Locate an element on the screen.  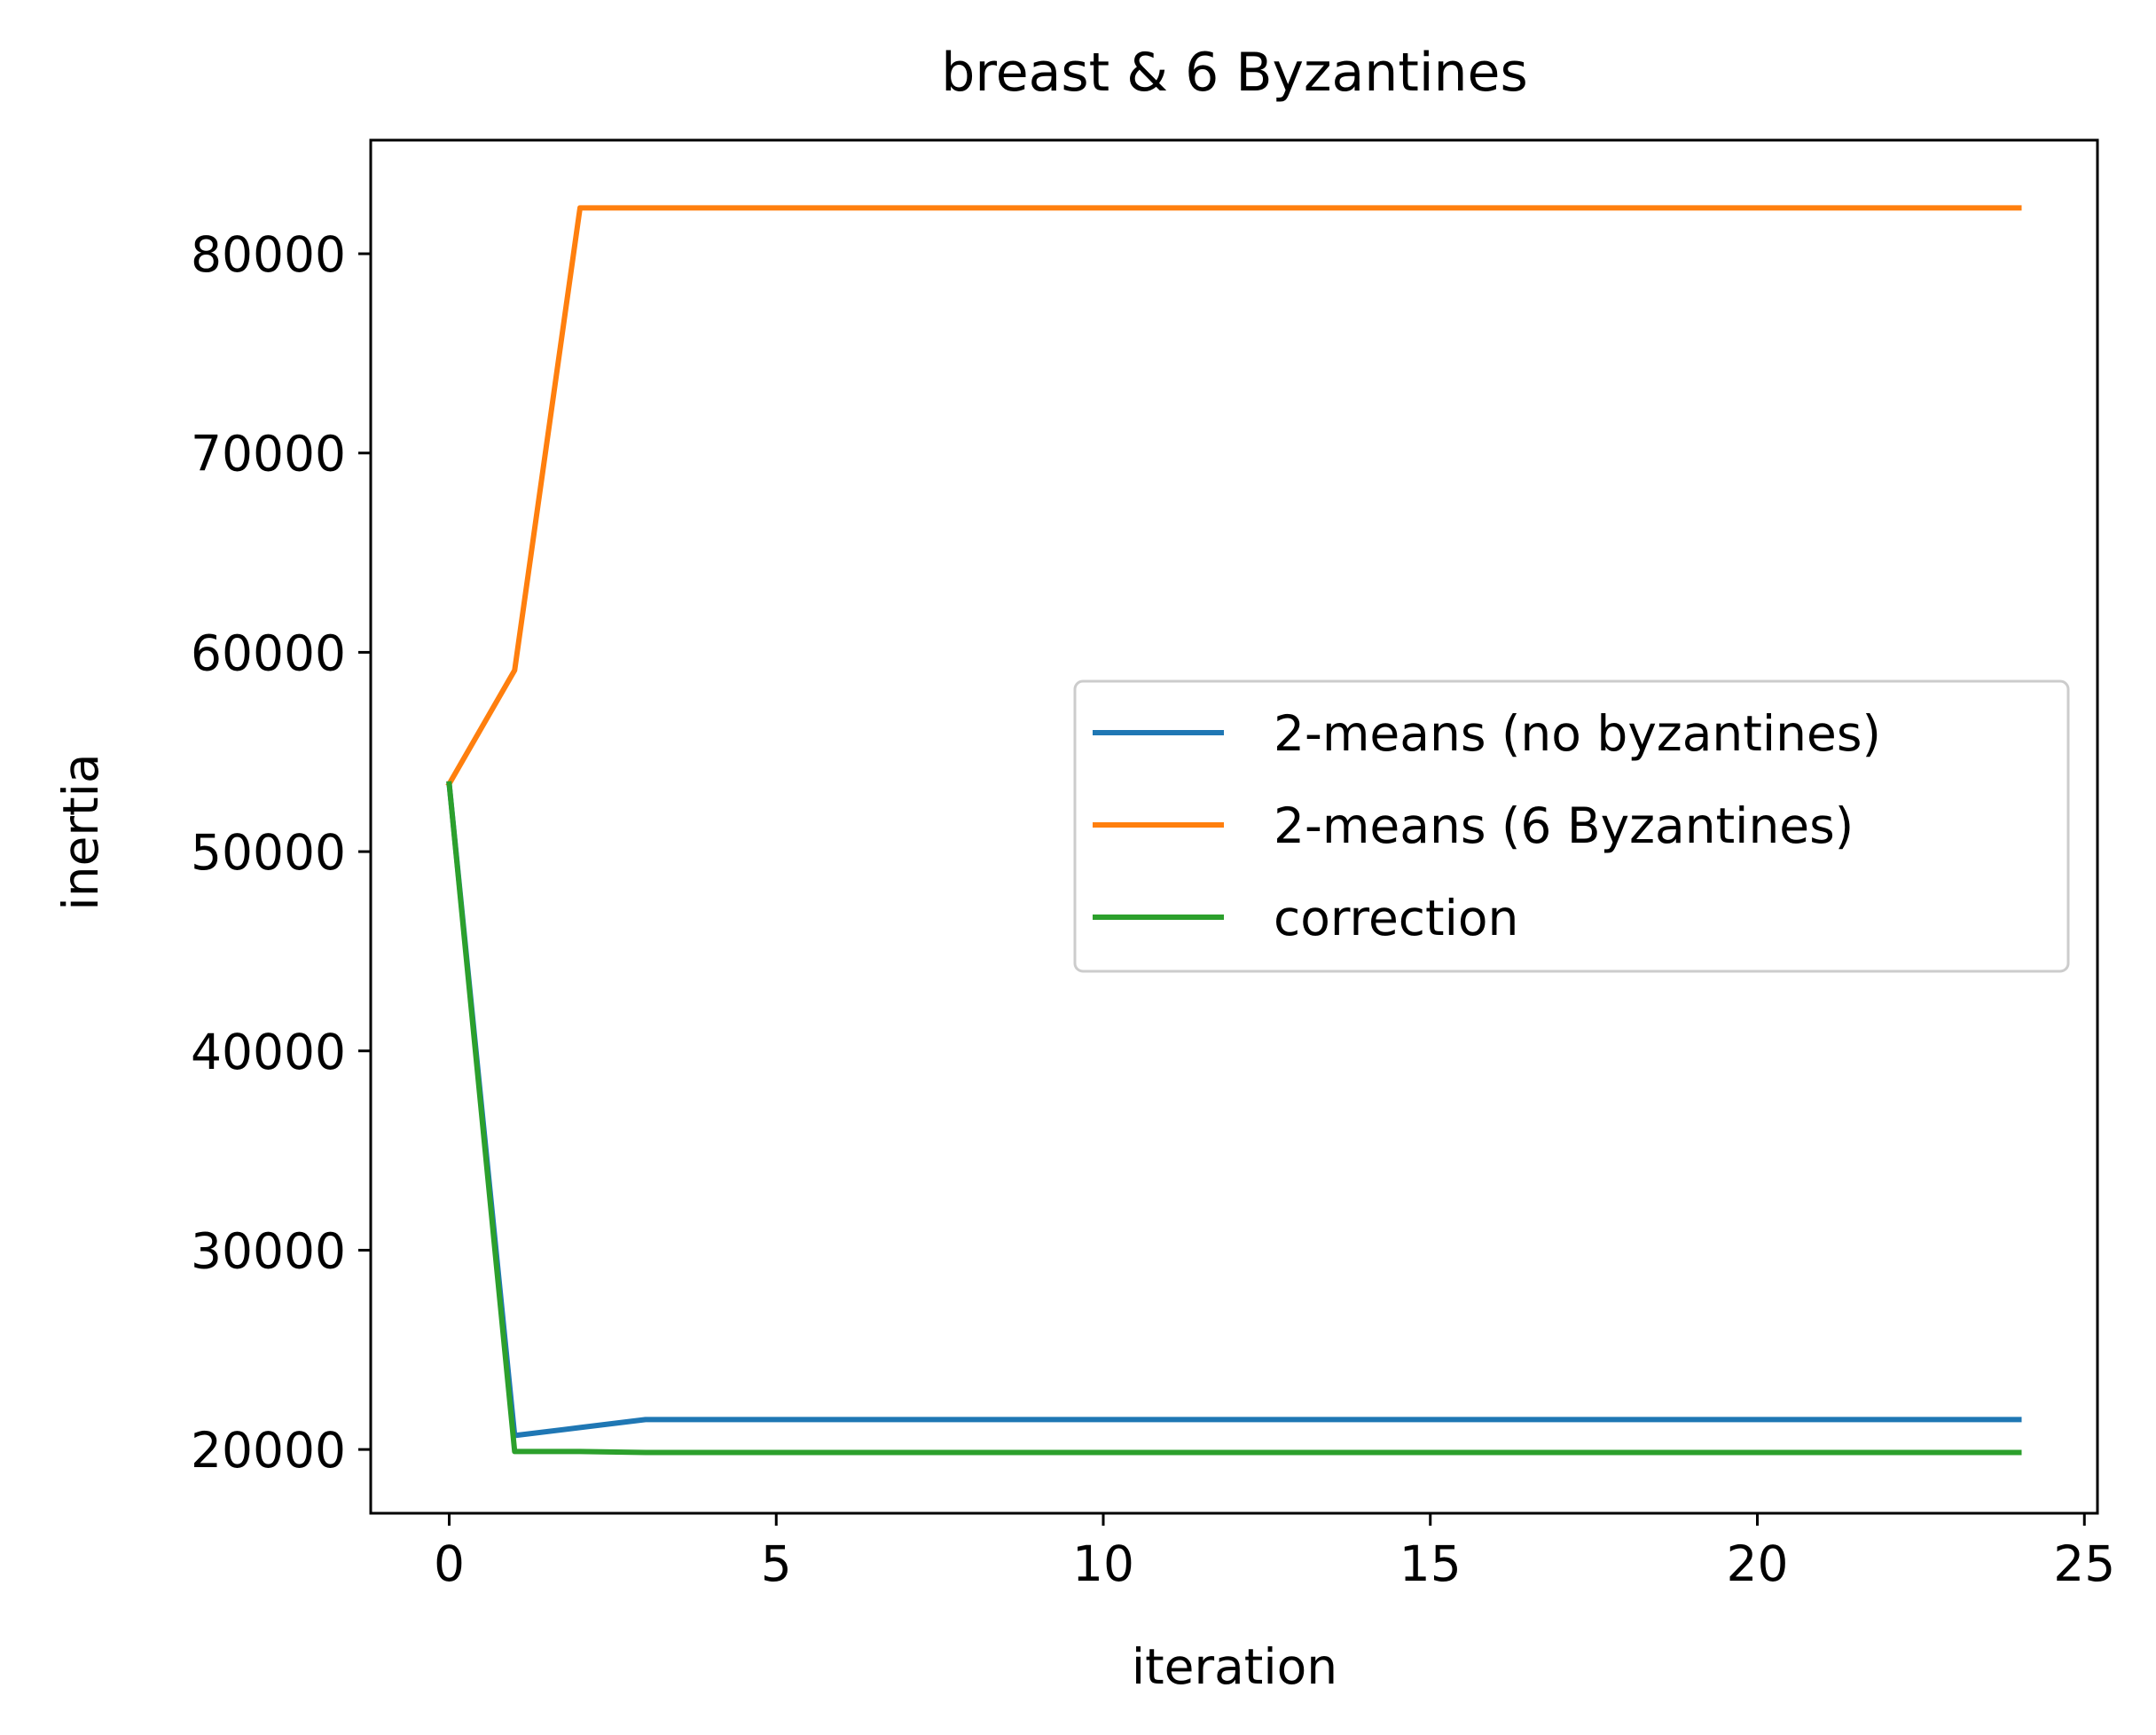
y-axis: 20000 30000 40000 50000 60000 70000 80000 is located at coordinates (281, 852).